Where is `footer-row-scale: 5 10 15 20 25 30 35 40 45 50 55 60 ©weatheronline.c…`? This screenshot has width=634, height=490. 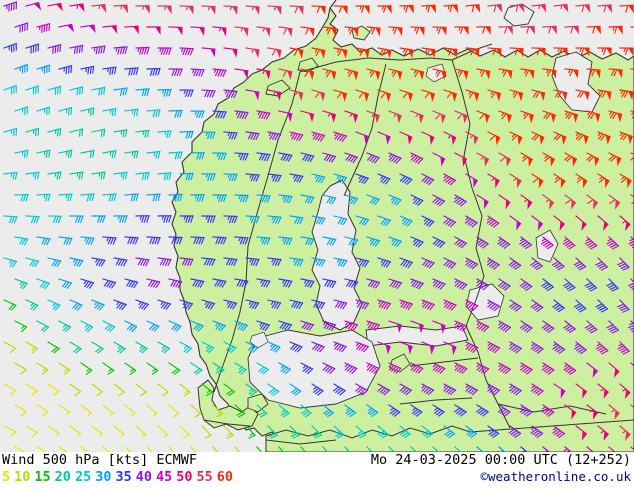
footer-row-scale: 5 10 15 20 25 30 35 40 45 50 55 60 ©weatheronline.c… is located at coordinates (317, 478).